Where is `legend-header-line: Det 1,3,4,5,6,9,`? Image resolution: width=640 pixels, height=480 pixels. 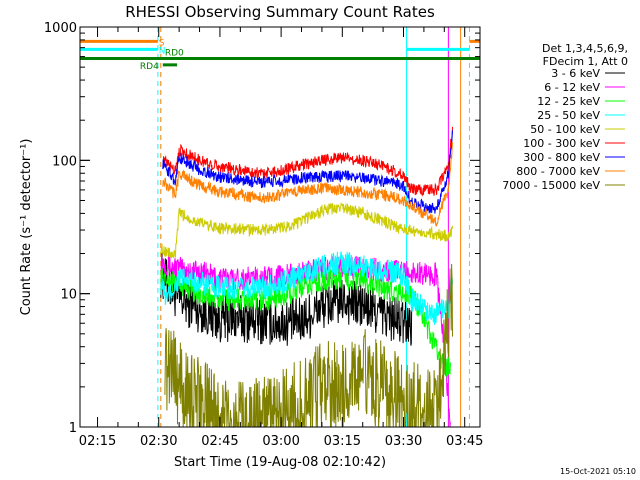 legend-header-line: Det 1,3,4,5,6,9, is located at coordinates (585, 48).